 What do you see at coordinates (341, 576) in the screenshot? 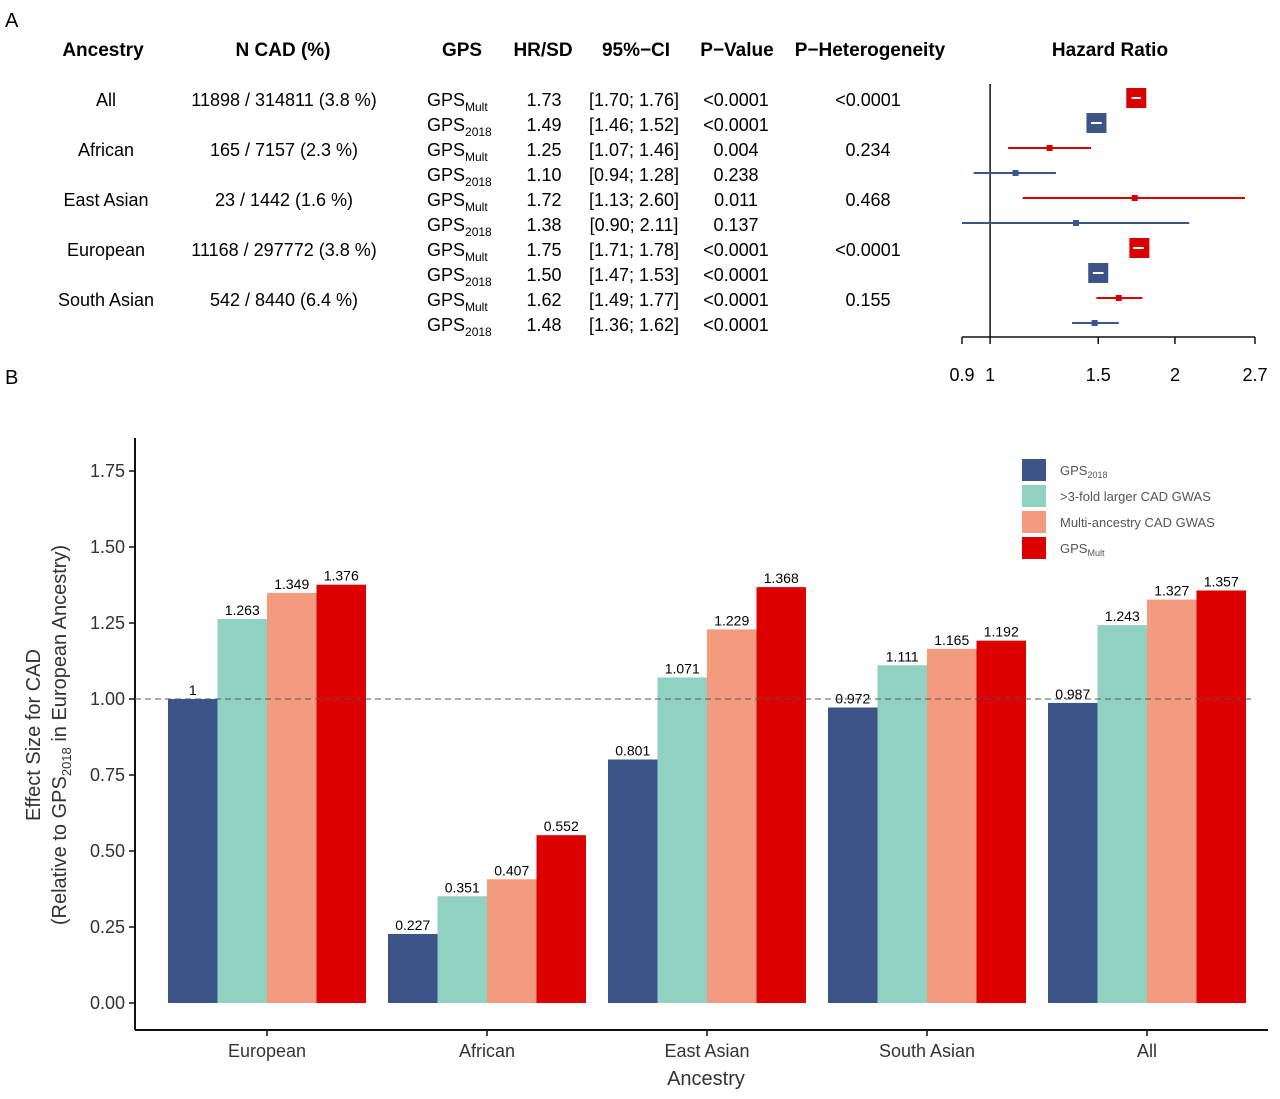
I see `bar-value-label: 1.376` at bounding box center [341, 576].